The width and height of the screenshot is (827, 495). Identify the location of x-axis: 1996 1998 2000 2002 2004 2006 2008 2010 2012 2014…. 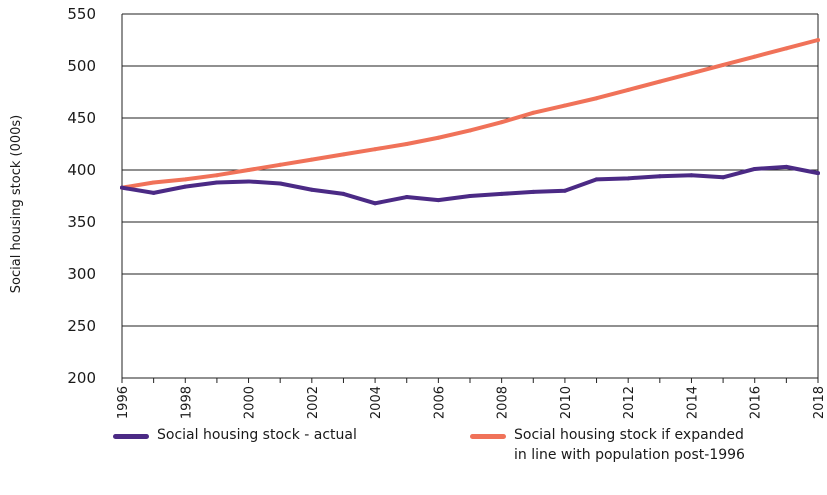
(471, 398).